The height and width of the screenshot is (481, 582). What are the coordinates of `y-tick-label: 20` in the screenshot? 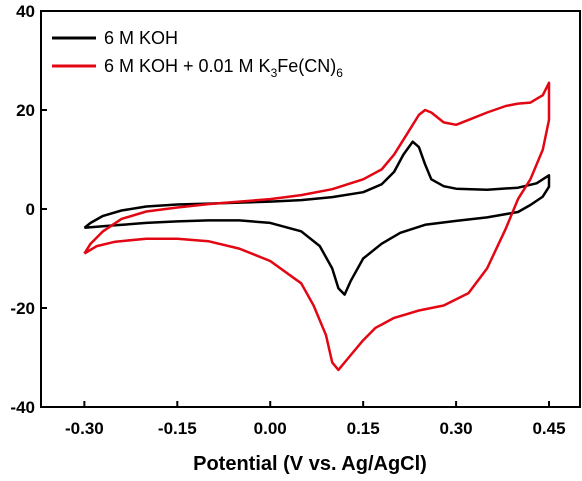 It's located at (25, 110).